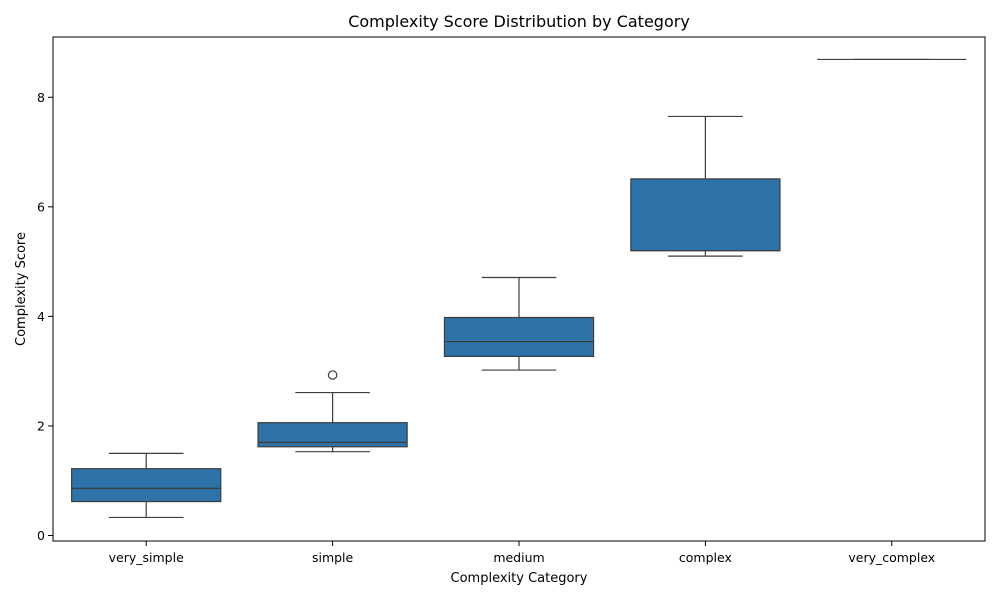 Image resolution: width=1000 pixels, height=600 pixels. Describe the element at coordinates (705, 557) in the screenshot. I see `x-tick-label-complex: complex` at that location.